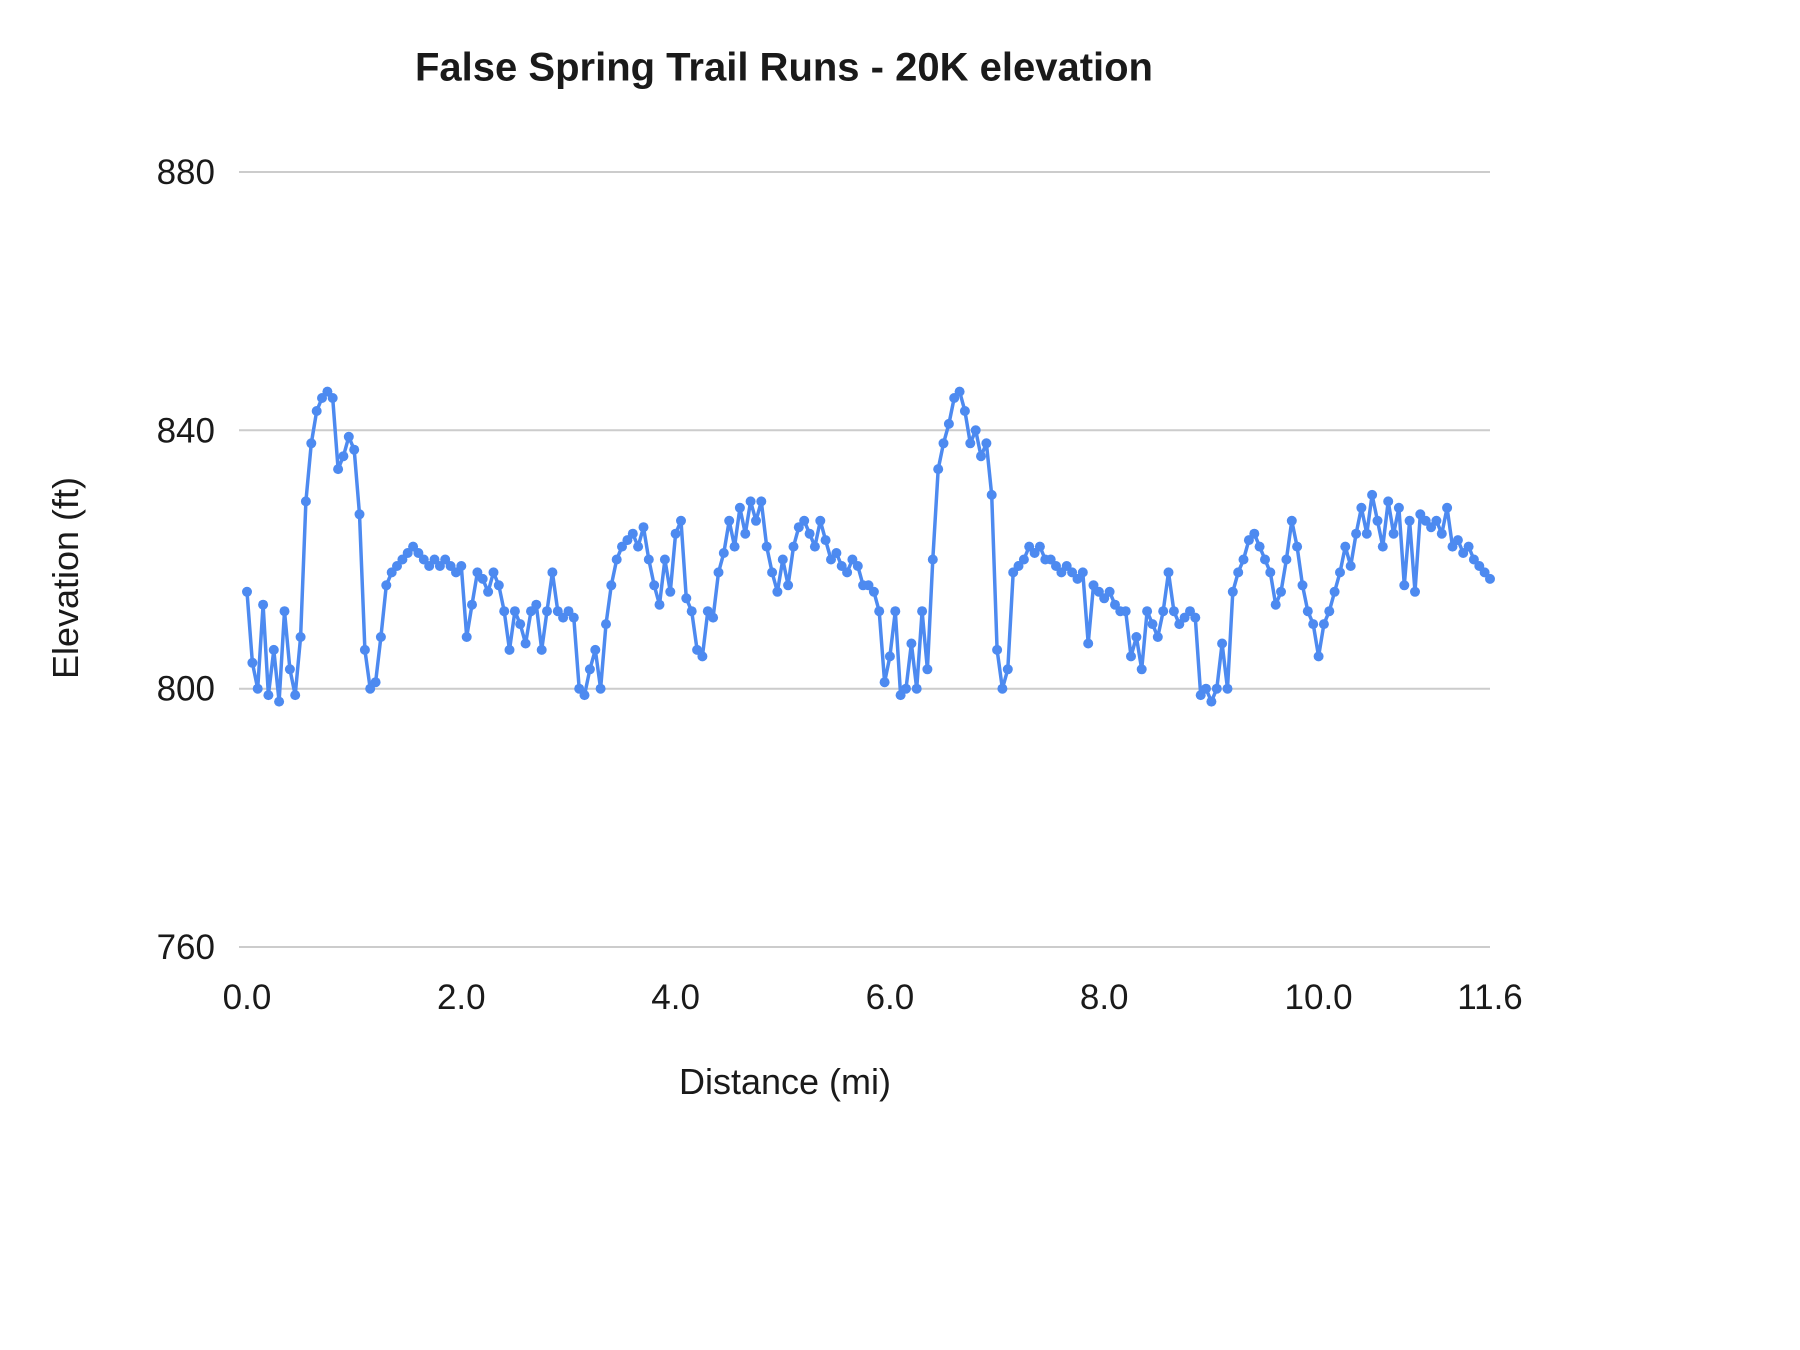  What do you see at coordinates (1490, 997) in the screenshot?
I see `x-tick-label: 11.6` at bounding box center [1490, 997].